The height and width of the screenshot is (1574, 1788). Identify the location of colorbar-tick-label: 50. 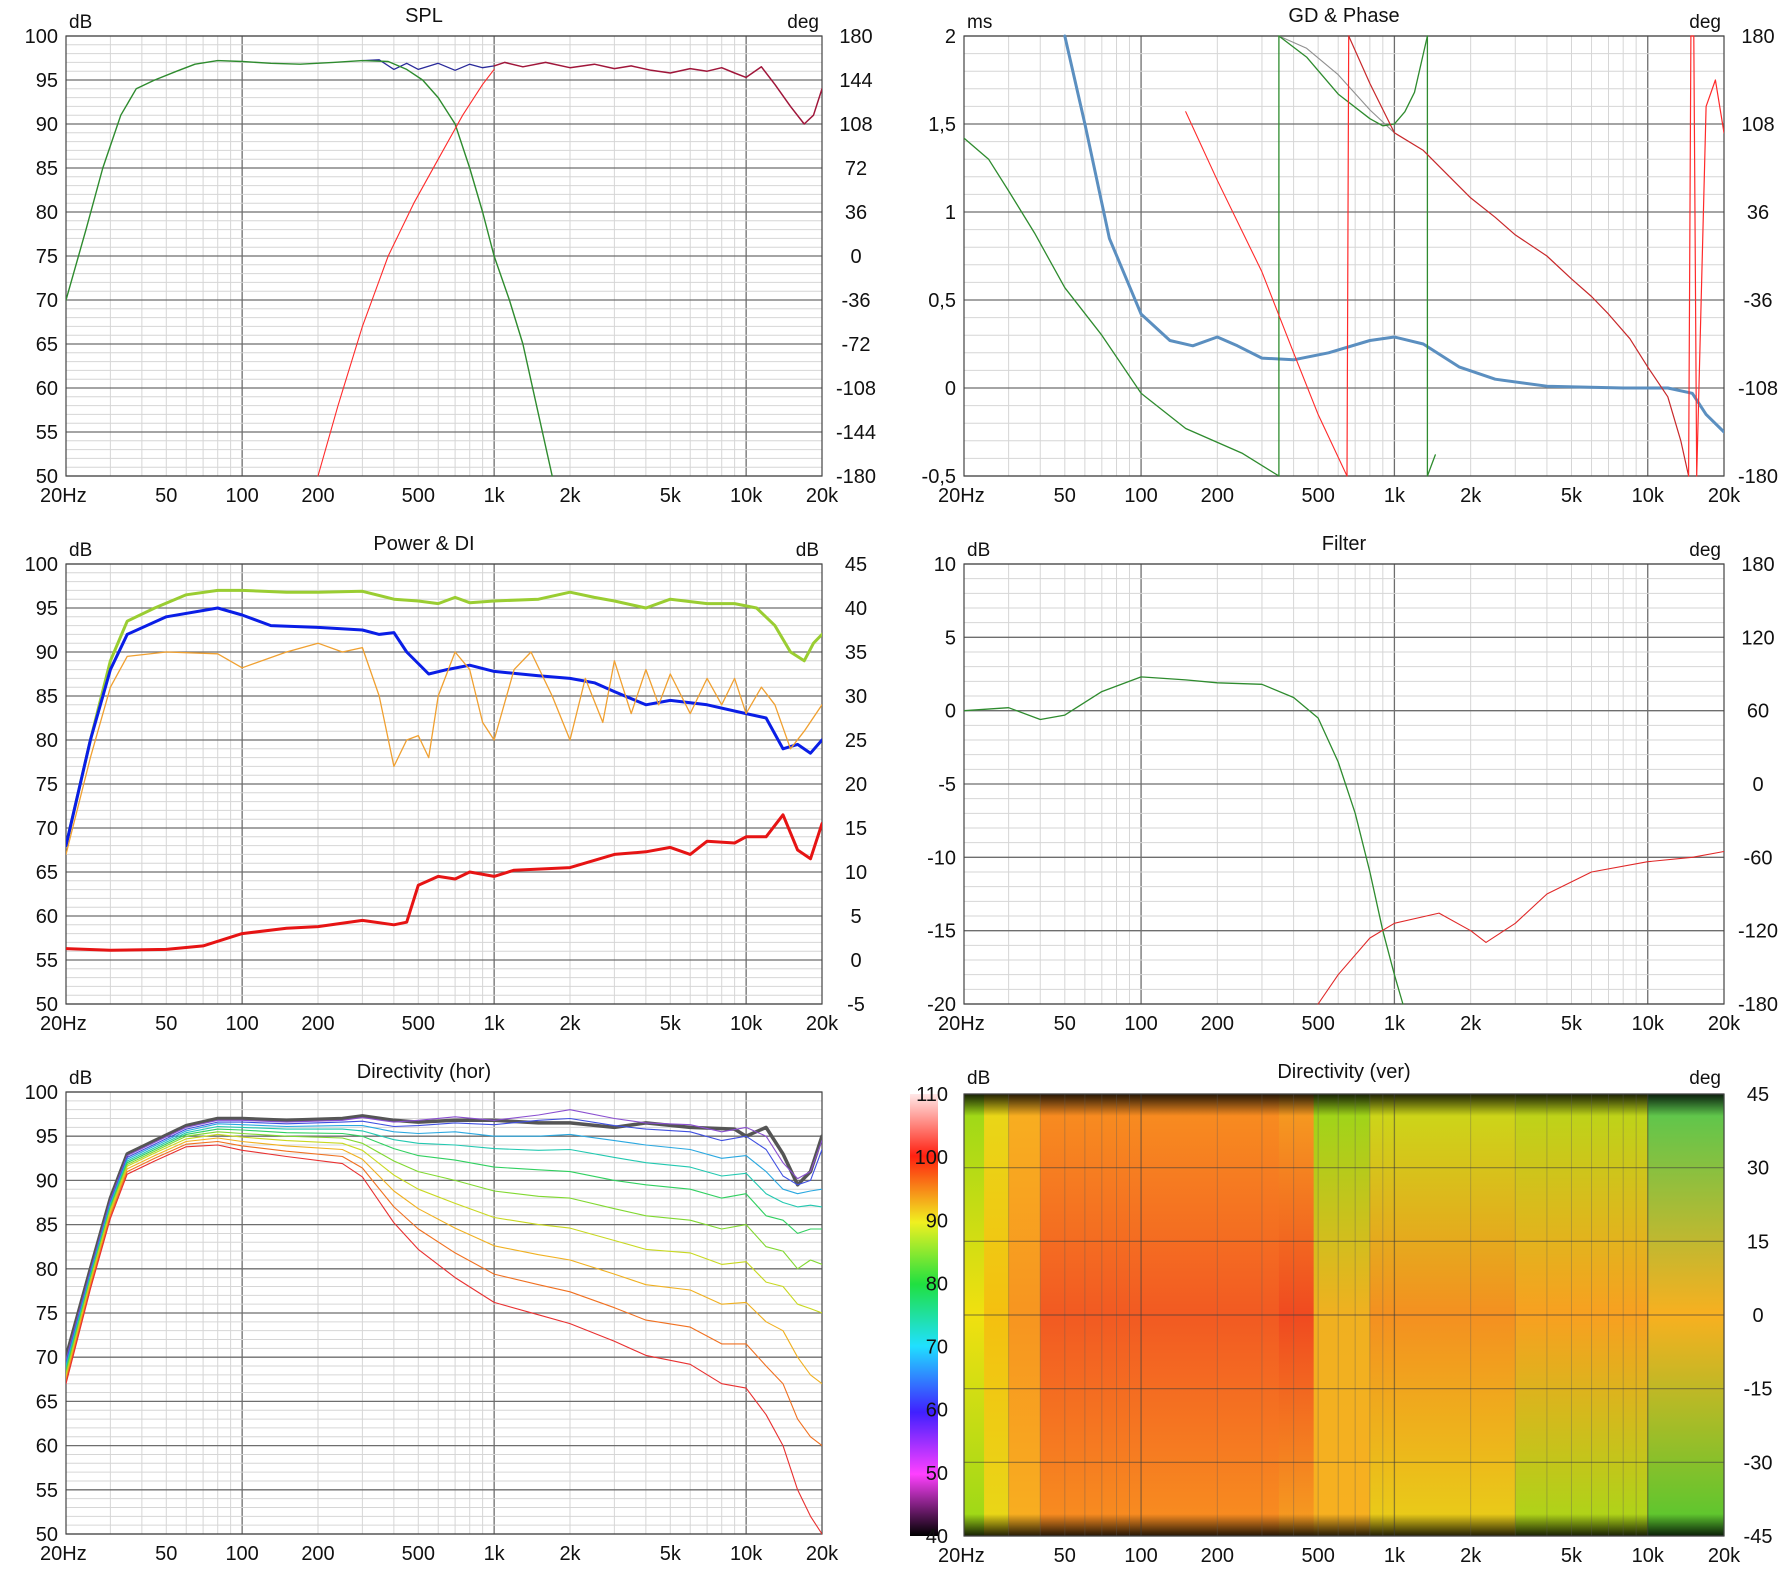
(937, 1474).